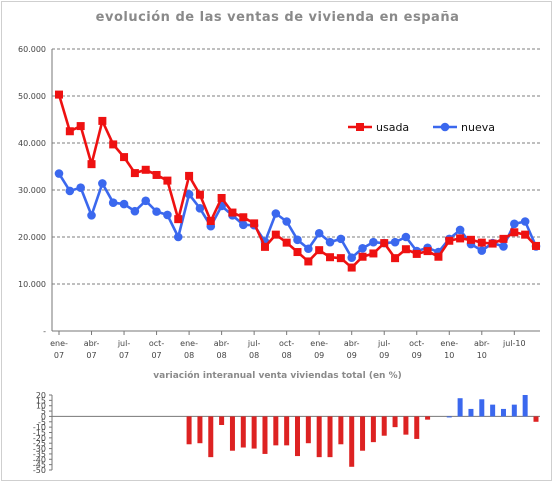  I want to click on y-tick-label: 50.000, so click(32, 96).